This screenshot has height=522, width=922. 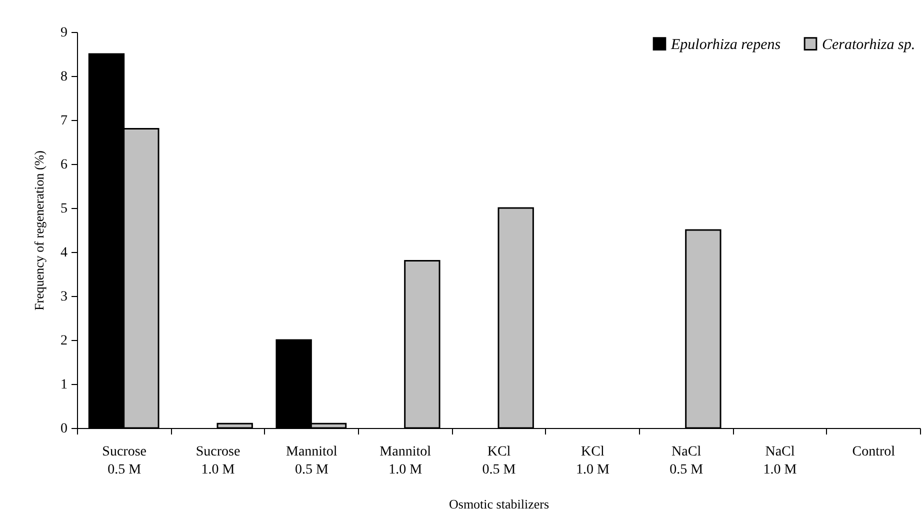 I want to click on x-tick-label: Control, so click(x=874, y=452).